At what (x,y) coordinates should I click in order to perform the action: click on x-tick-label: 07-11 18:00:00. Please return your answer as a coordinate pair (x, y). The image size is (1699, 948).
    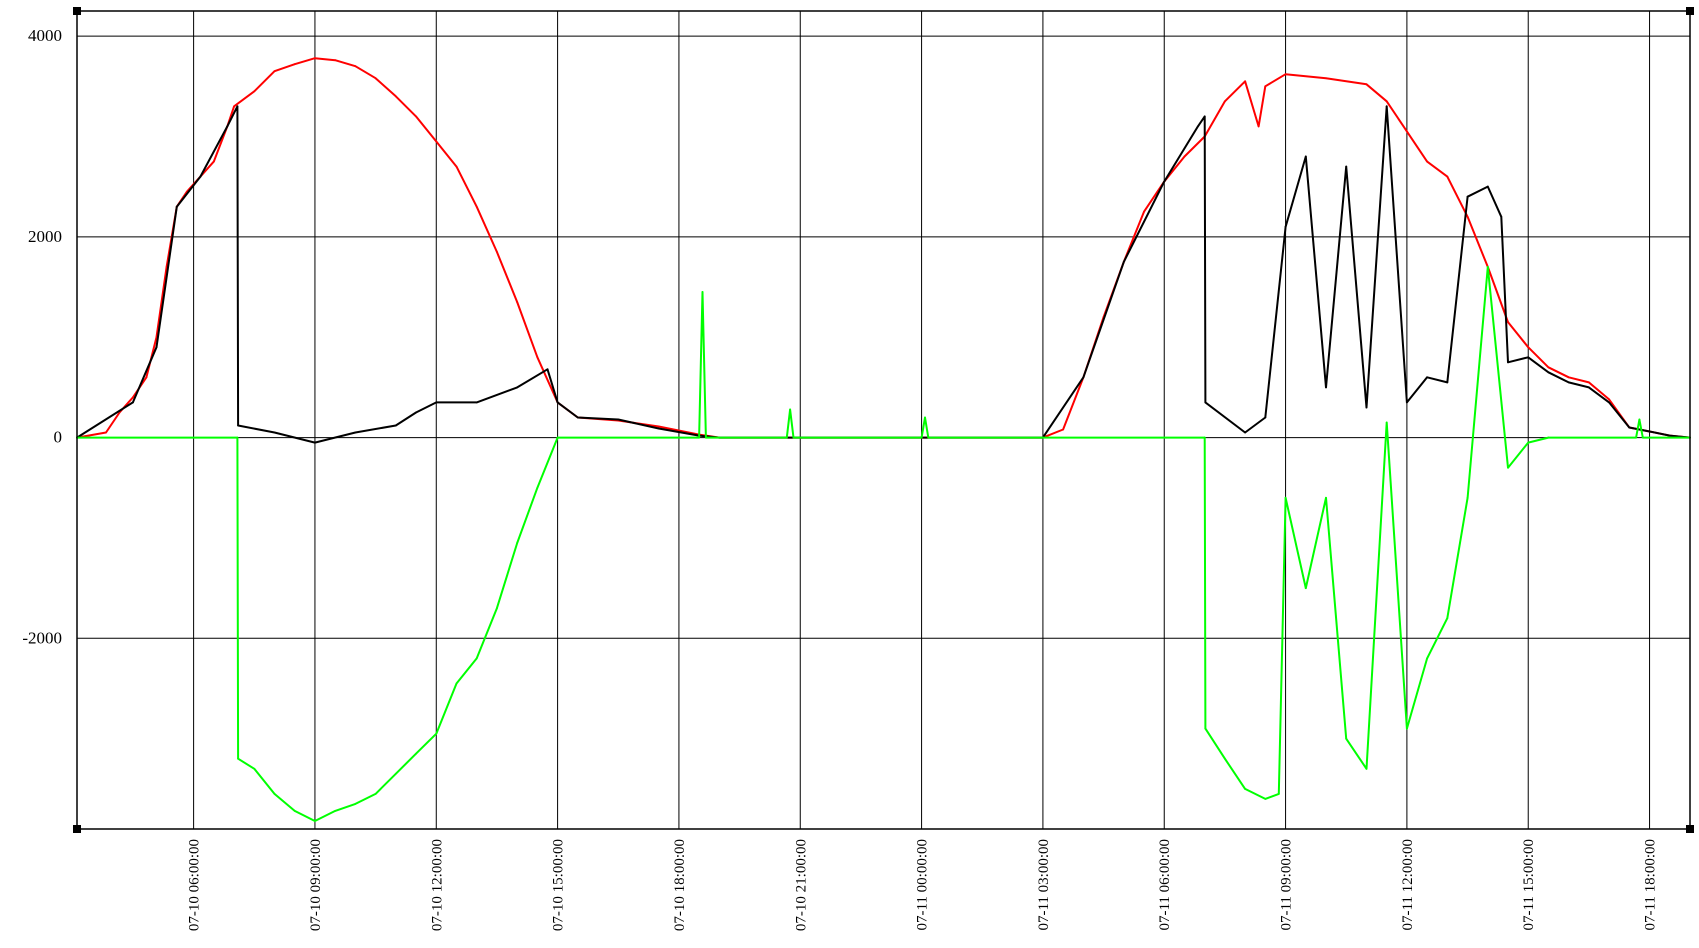
    Looking at the image, I should click on (1651, 885).